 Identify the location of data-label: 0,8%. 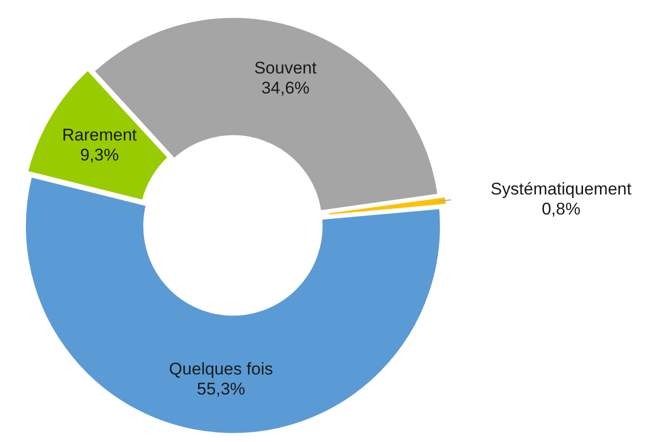
(561, 209).